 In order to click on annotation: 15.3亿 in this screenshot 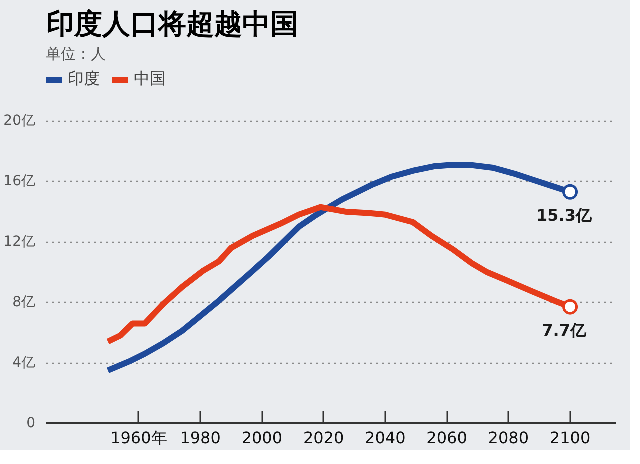, I will do `click(565, 216)`.